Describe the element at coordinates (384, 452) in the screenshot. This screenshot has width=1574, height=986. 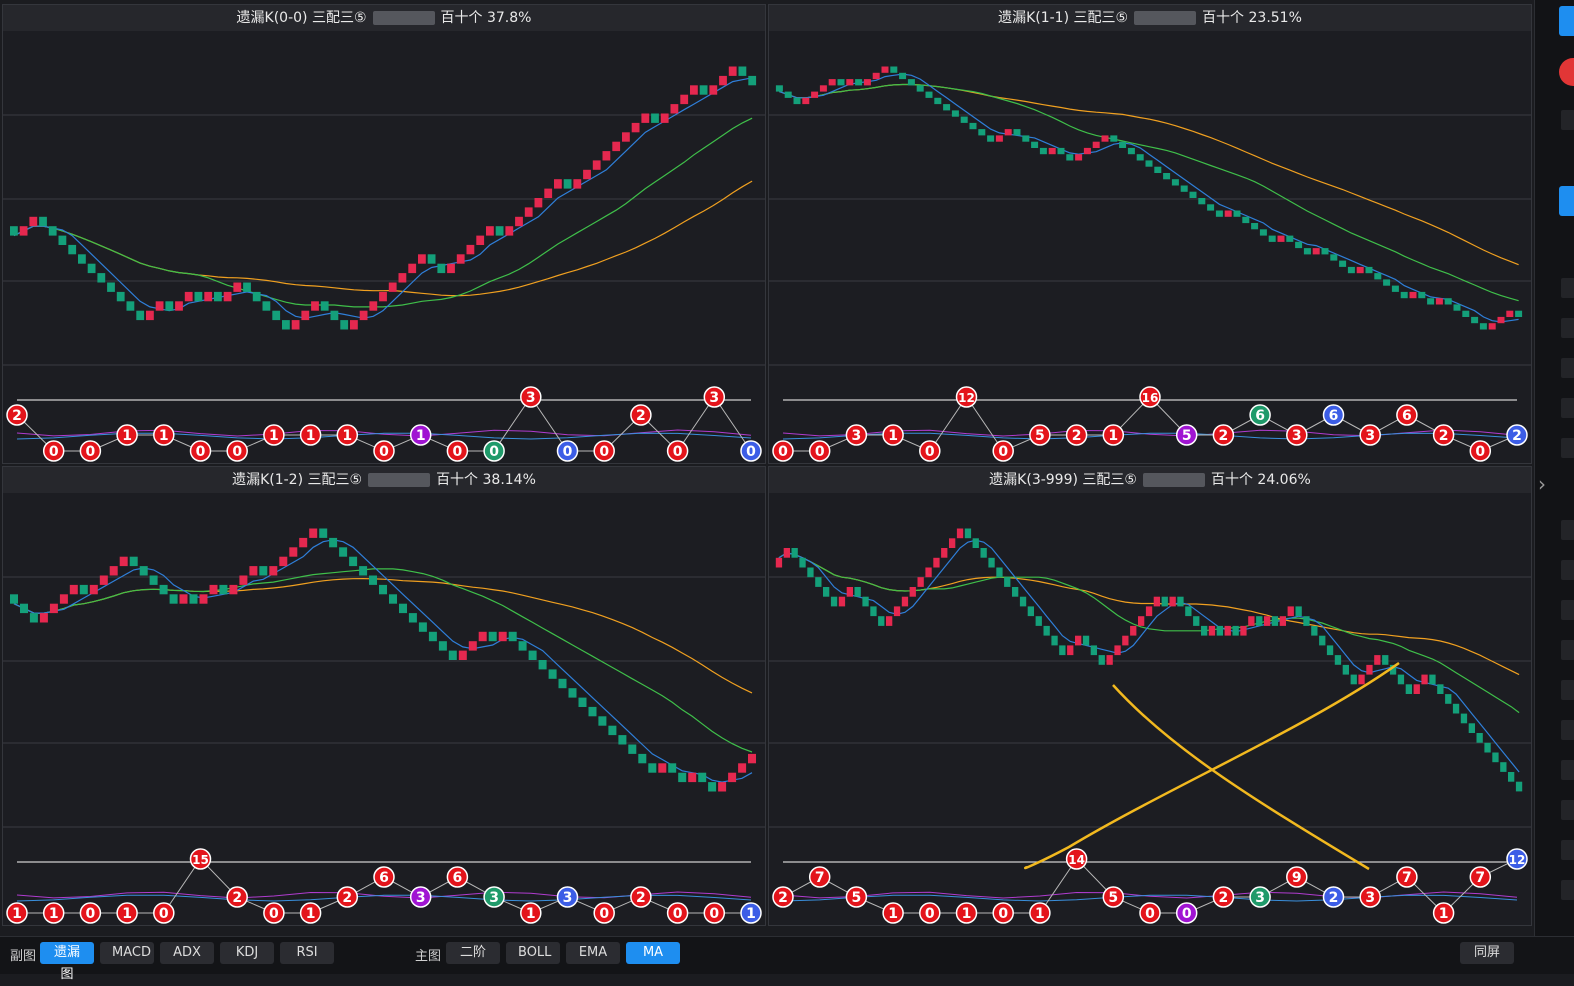
I see `marker-label: 0` at that location.